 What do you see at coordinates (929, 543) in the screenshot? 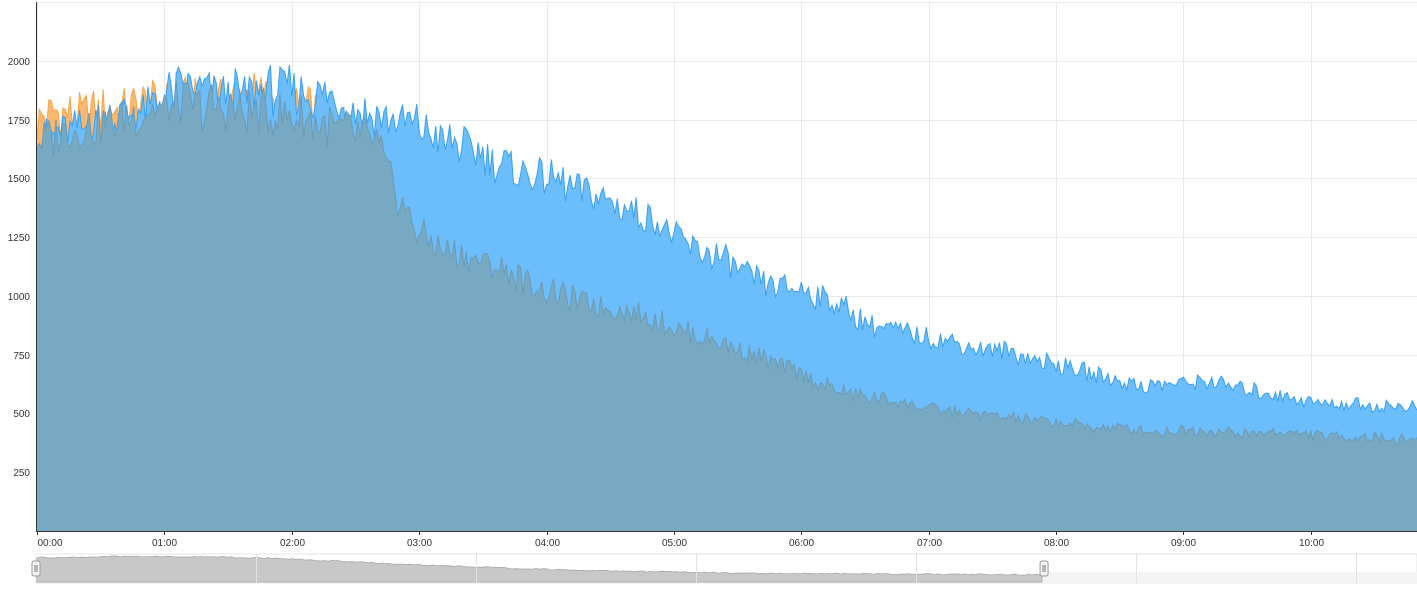
I see `x-tick-label: 07:00` at bounding box center [929, 543].